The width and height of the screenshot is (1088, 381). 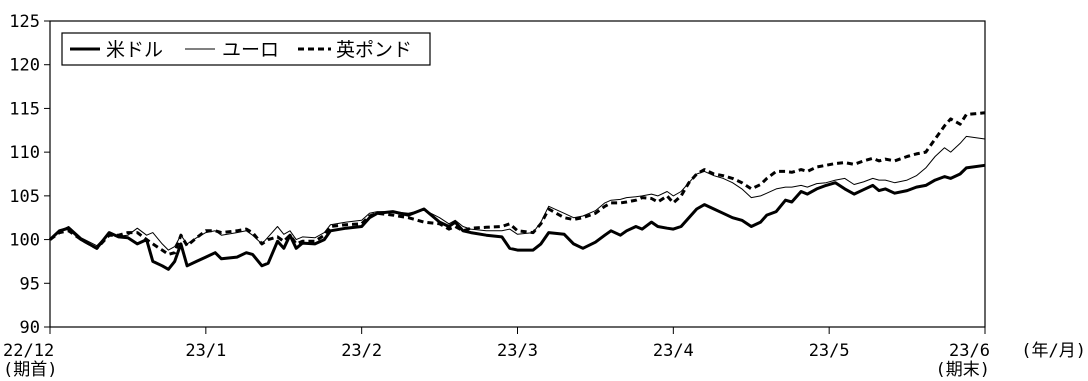 What do you see at coordinates (963, 370) in the screenshot?
I see `x-tick-sublabel: (期末)` at bounding box center [963, 370].